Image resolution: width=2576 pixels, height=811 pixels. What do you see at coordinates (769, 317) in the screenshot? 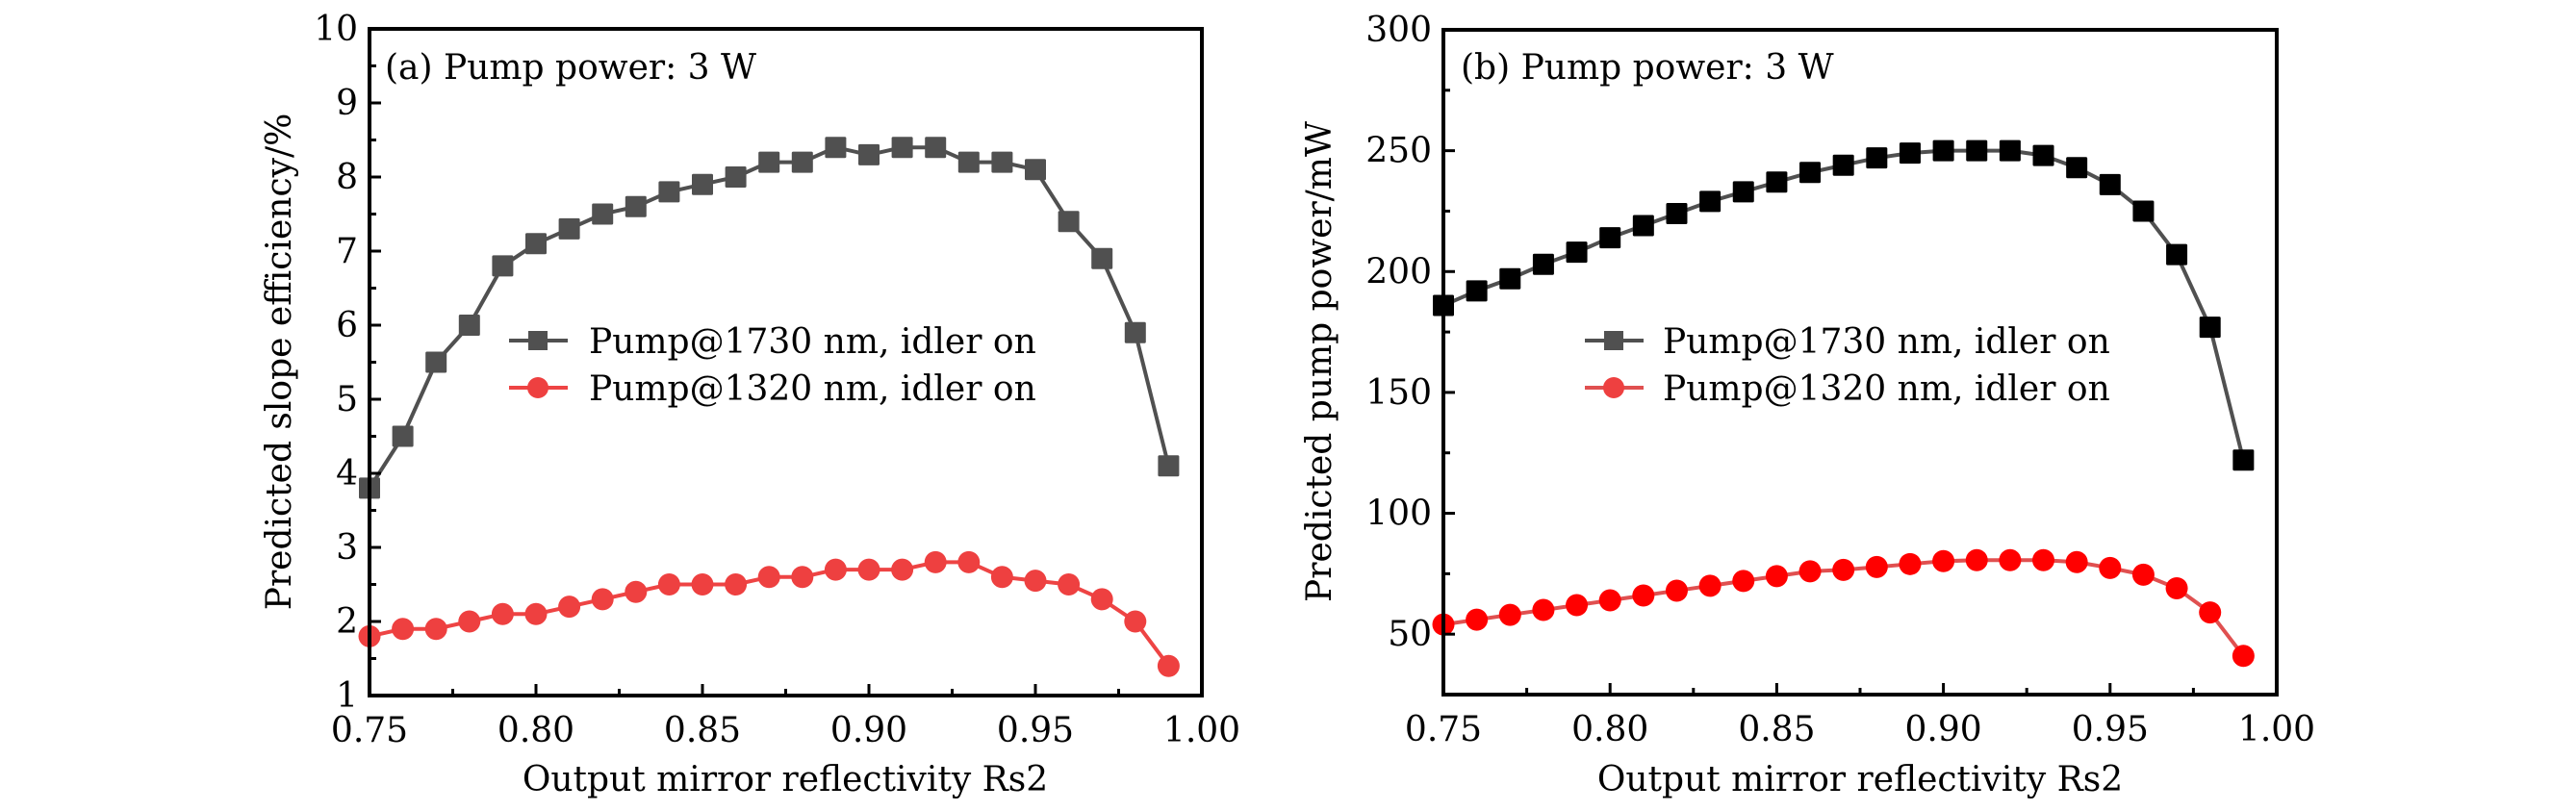
I see `panel-a-series-1-line` at bounding box center [769, 317].